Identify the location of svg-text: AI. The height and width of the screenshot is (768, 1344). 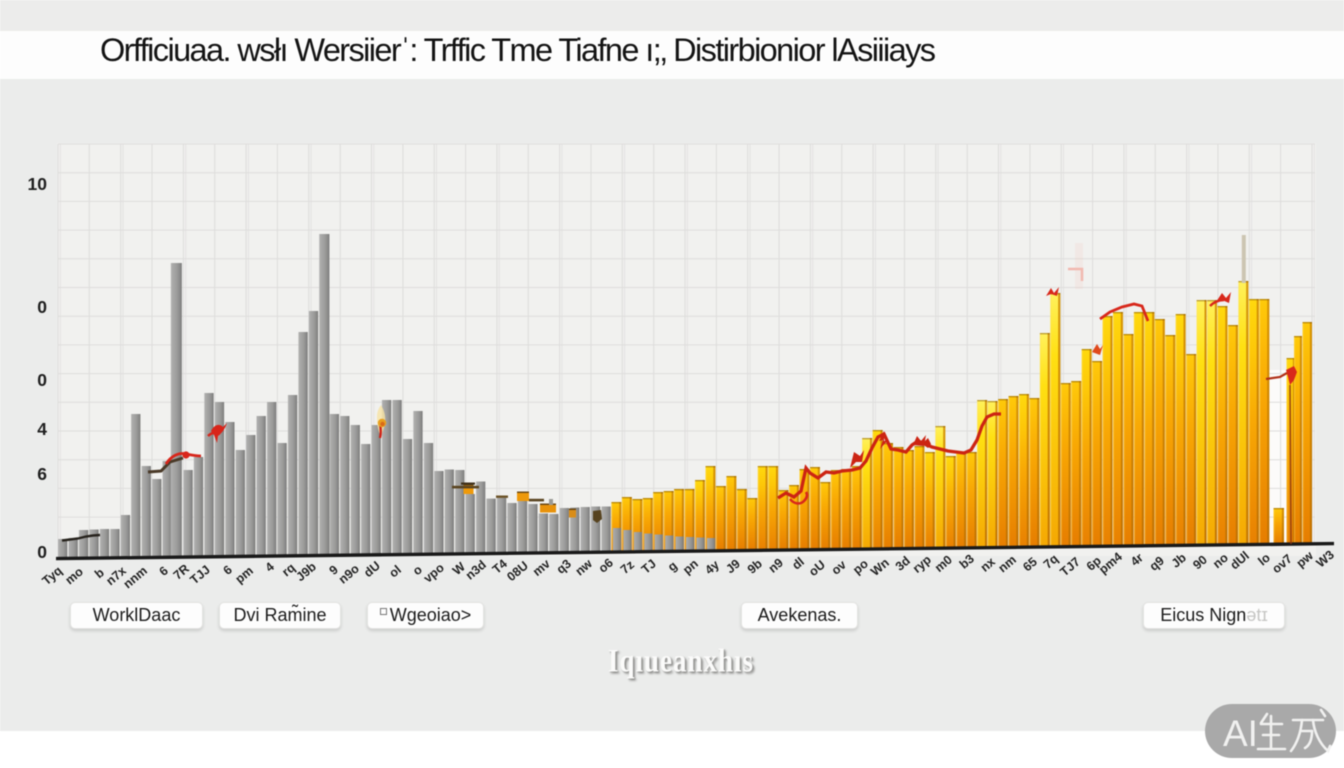
(1240, 733).